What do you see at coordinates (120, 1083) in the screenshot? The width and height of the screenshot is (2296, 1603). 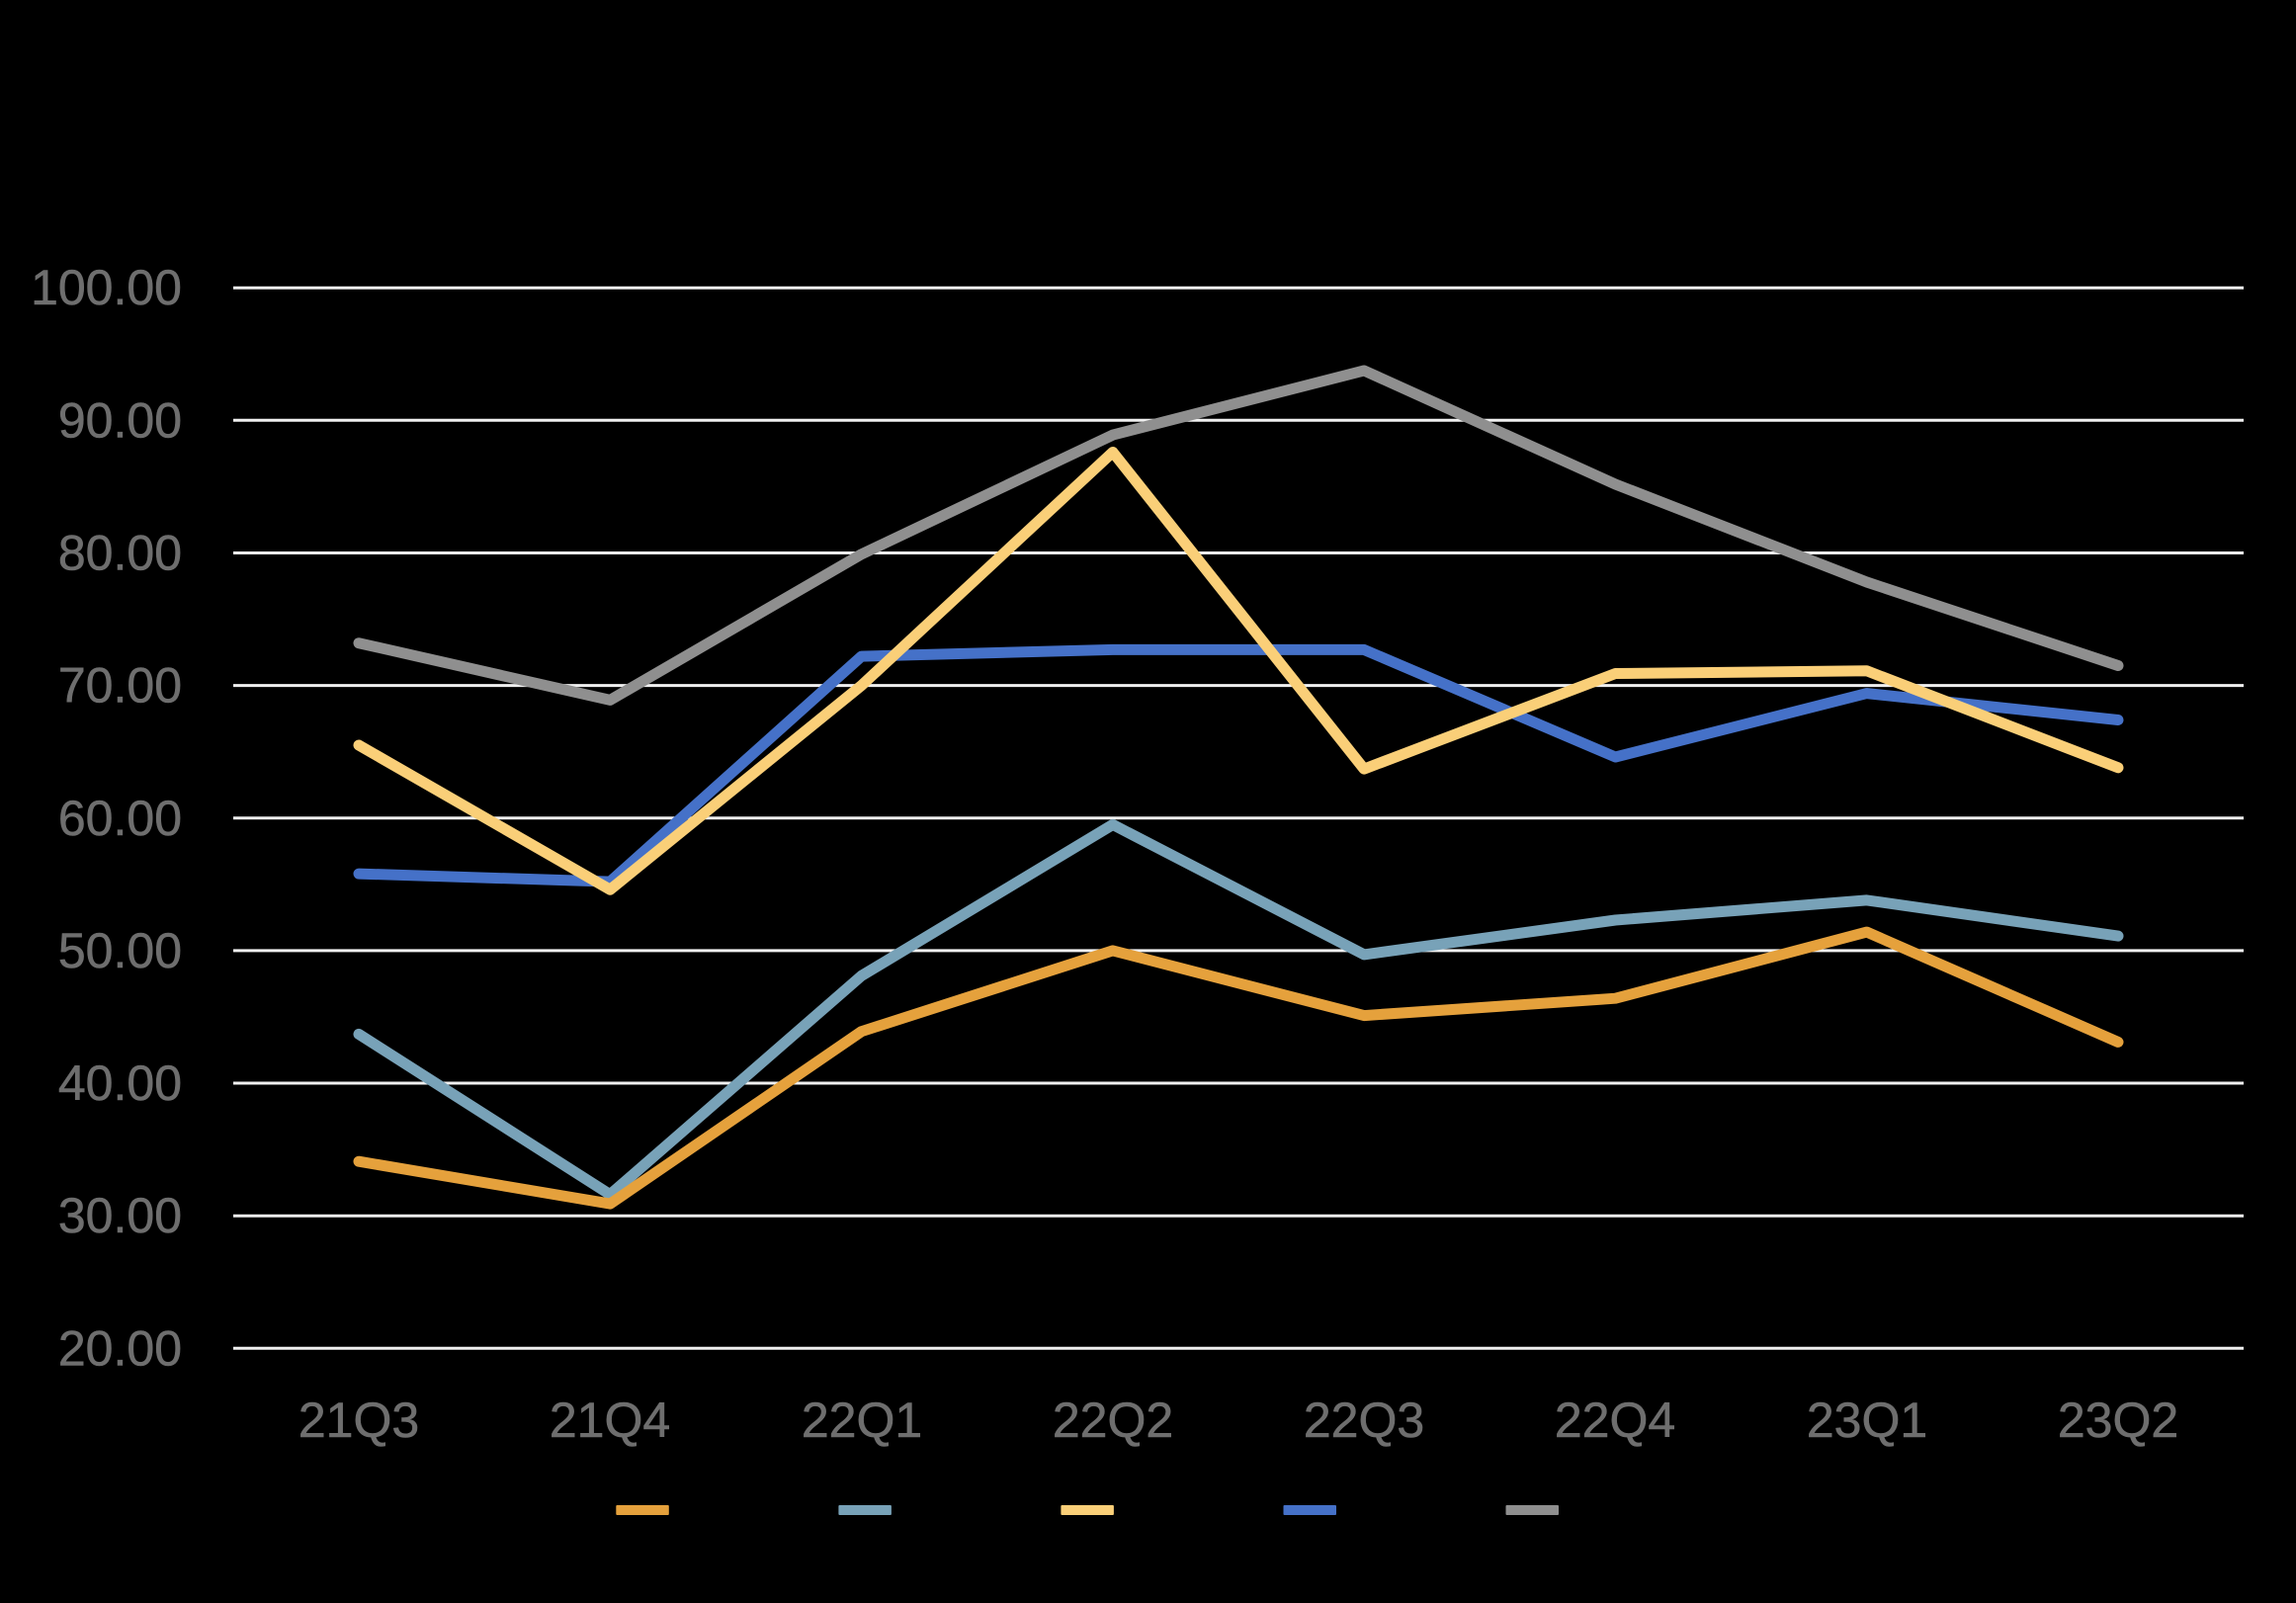 I see `svg-text: 40.00` at bounding box center [120, 1083].